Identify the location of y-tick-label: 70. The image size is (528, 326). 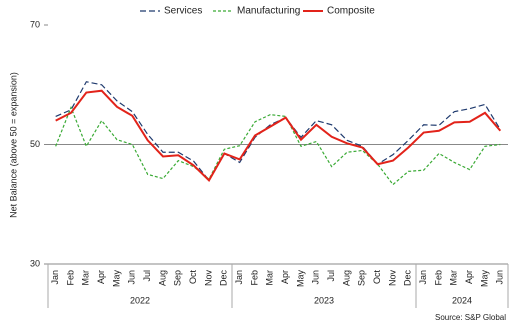
(35, 24).